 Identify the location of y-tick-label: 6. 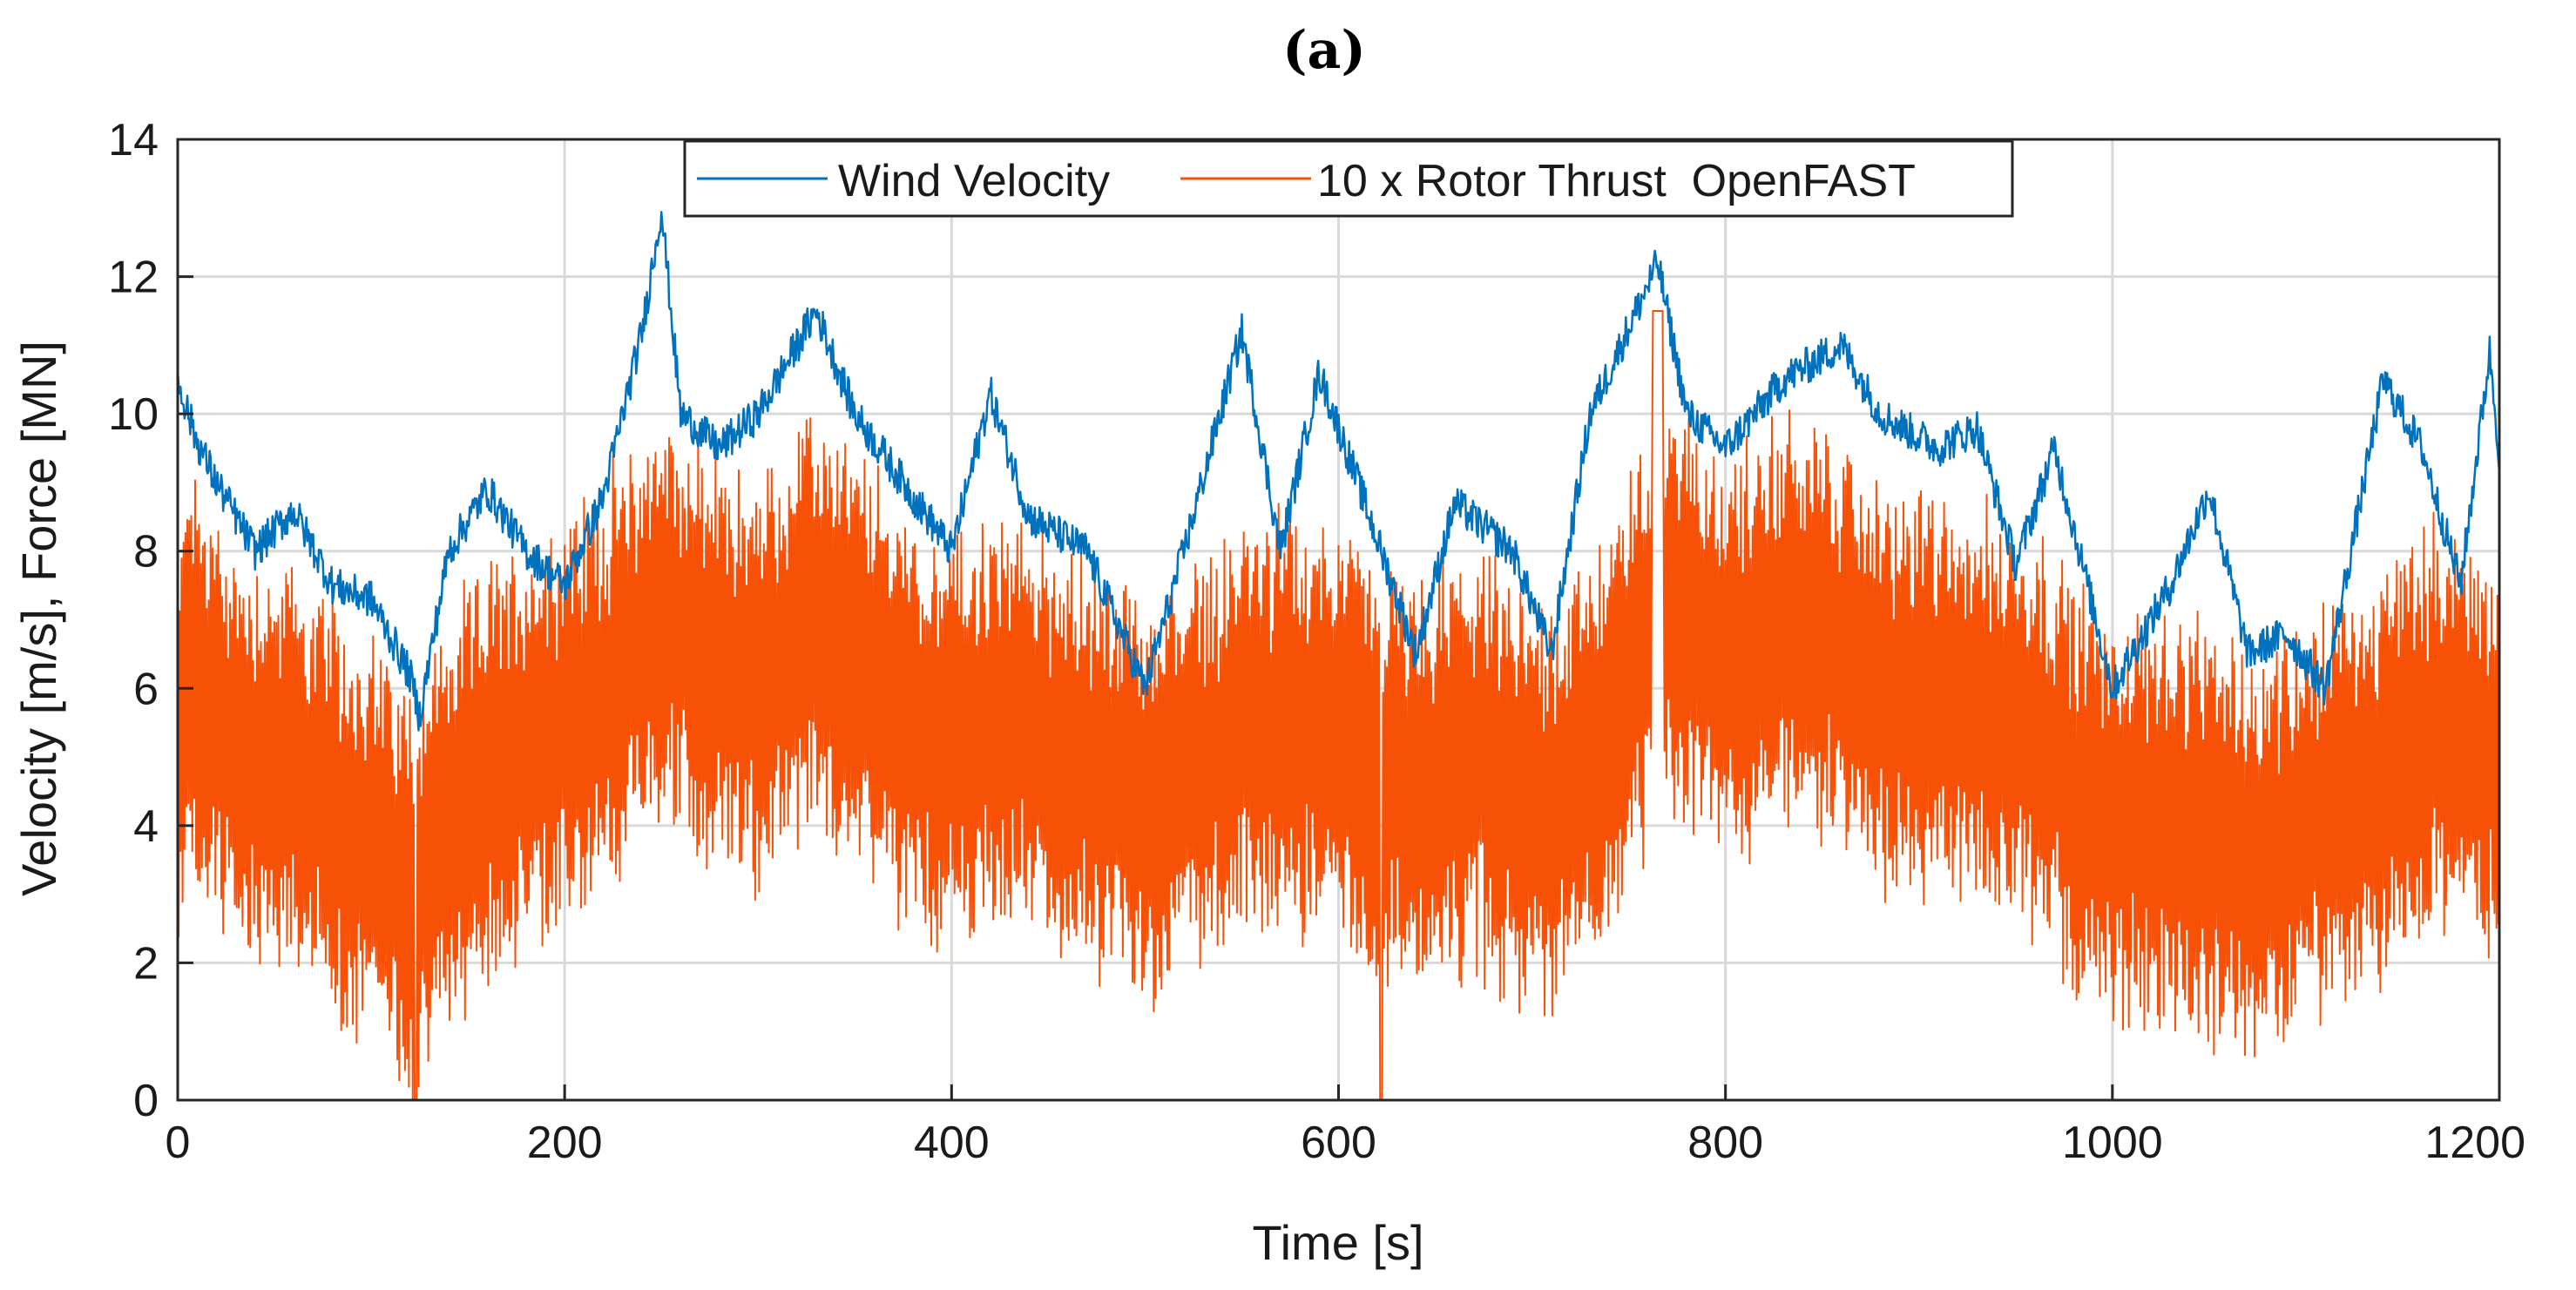
(146, 689).